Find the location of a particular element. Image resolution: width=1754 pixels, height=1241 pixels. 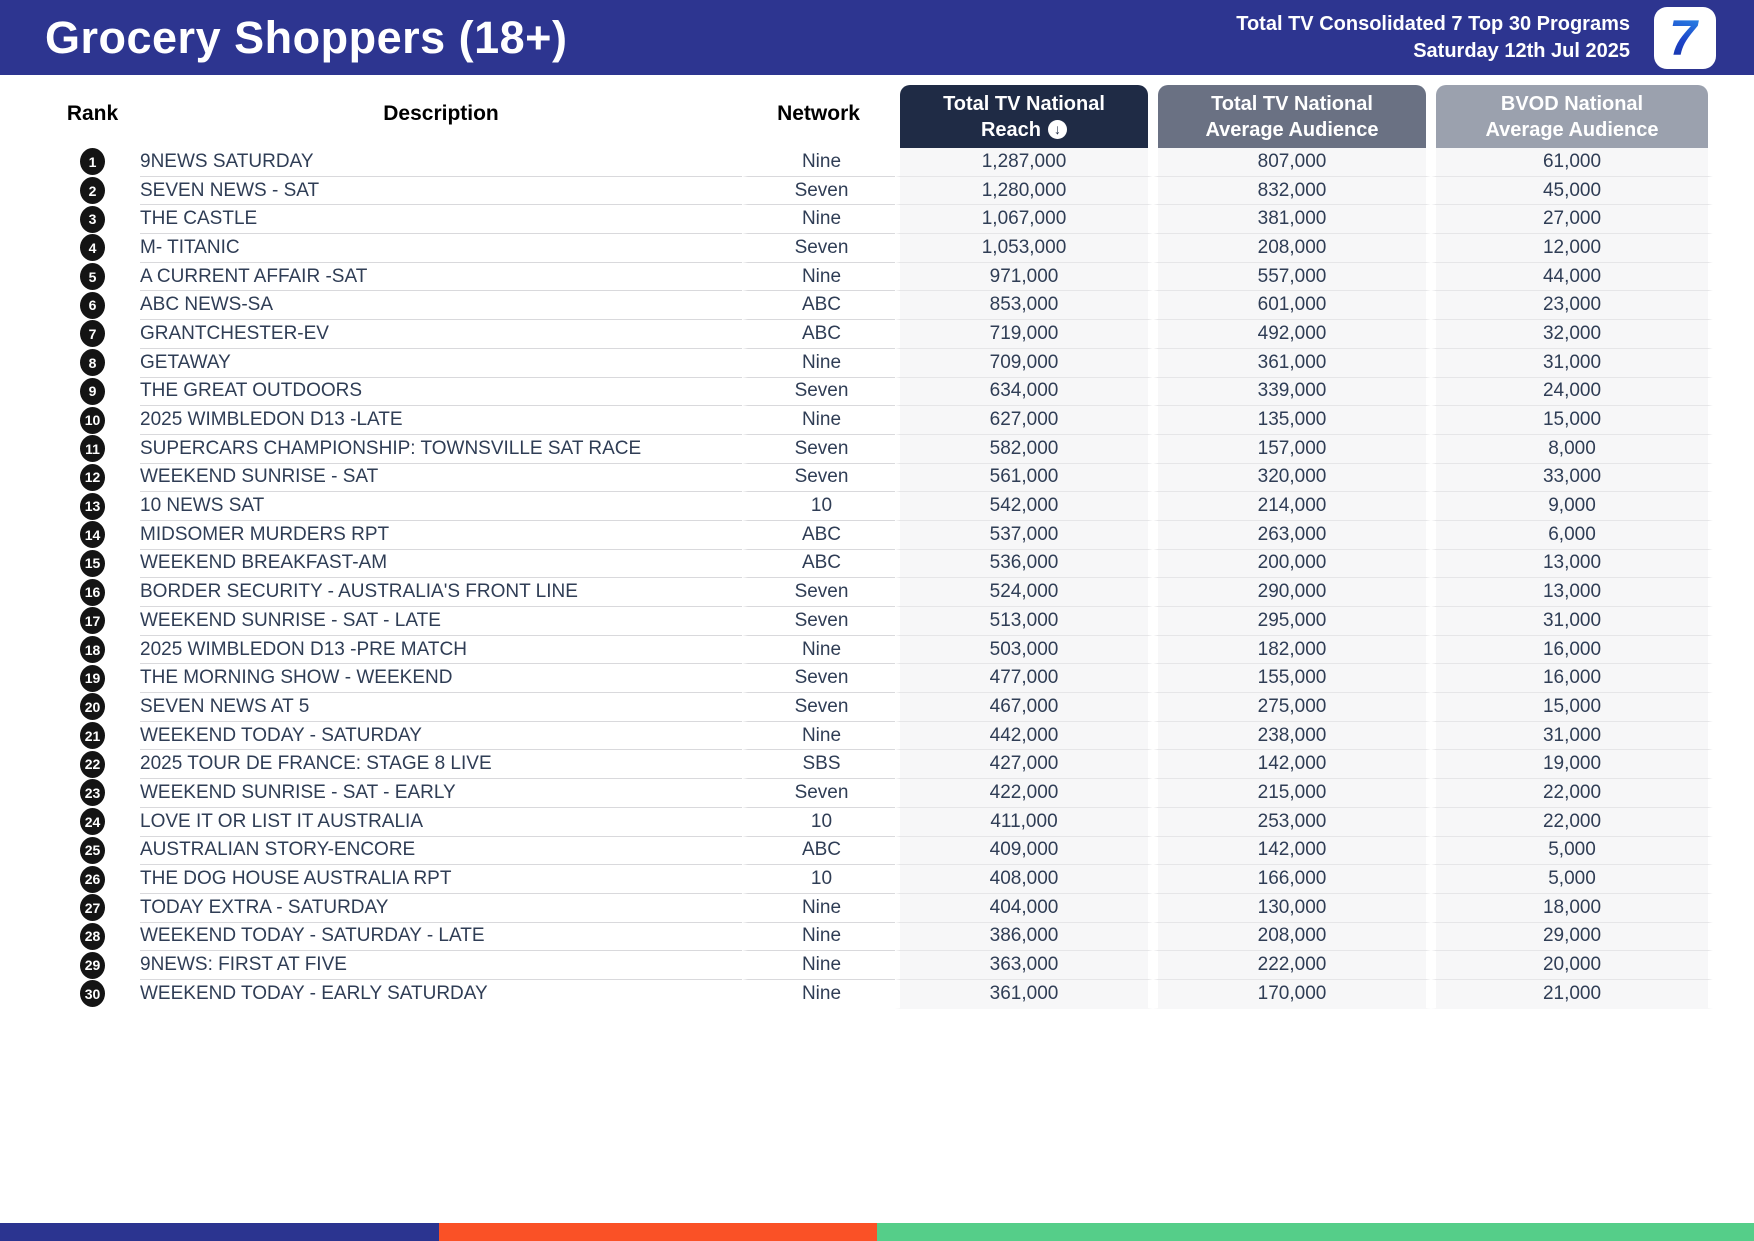

bvod-average-audience-value: 20,000 is located at coordinates (1572, 965).